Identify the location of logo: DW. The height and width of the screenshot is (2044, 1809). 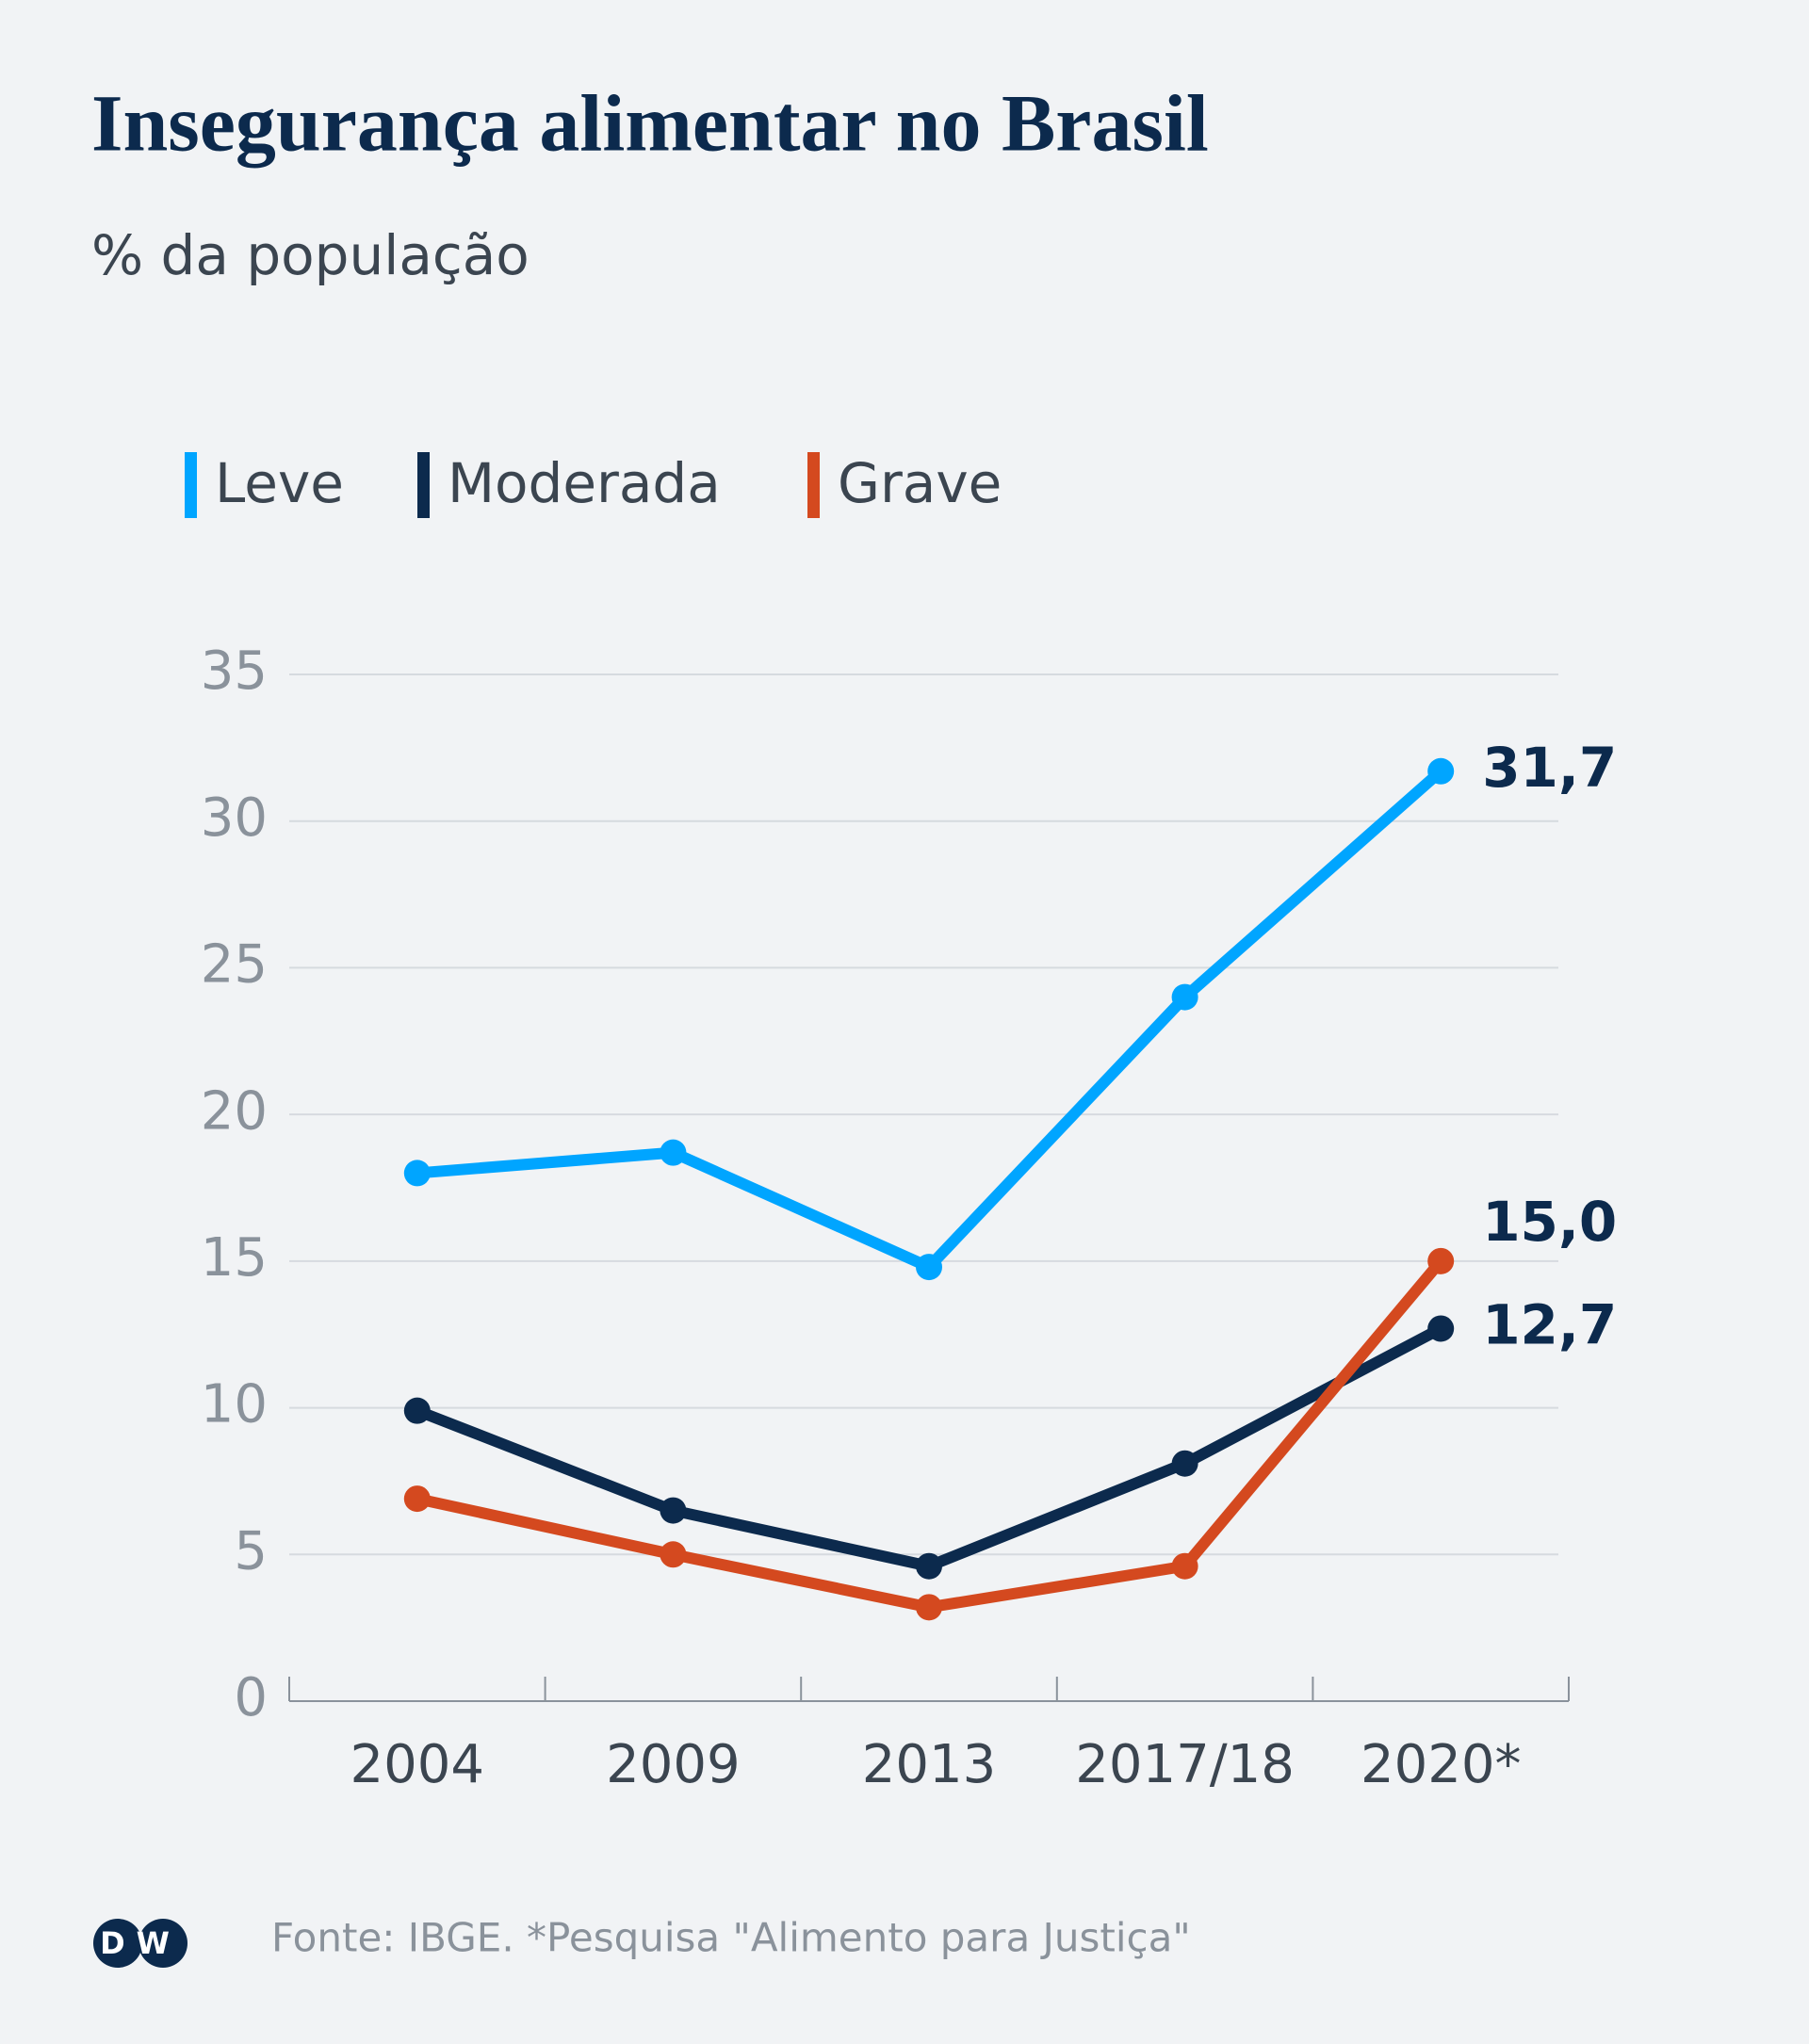
(140, 1943).